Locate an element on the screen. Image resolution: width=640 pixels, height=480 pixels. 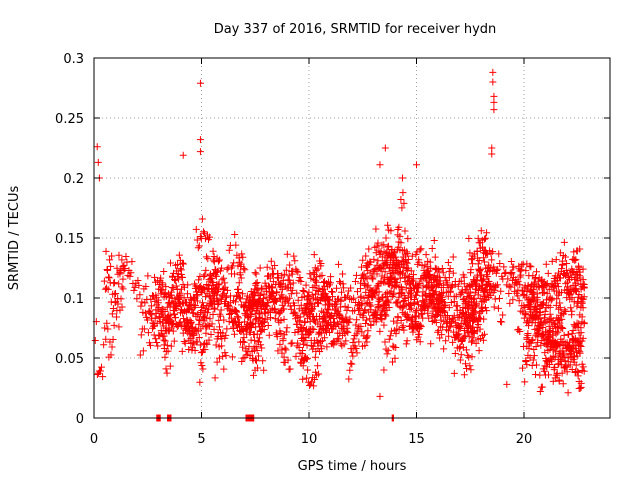
x-tick-label: 0 is located at coordinates (94, 439).